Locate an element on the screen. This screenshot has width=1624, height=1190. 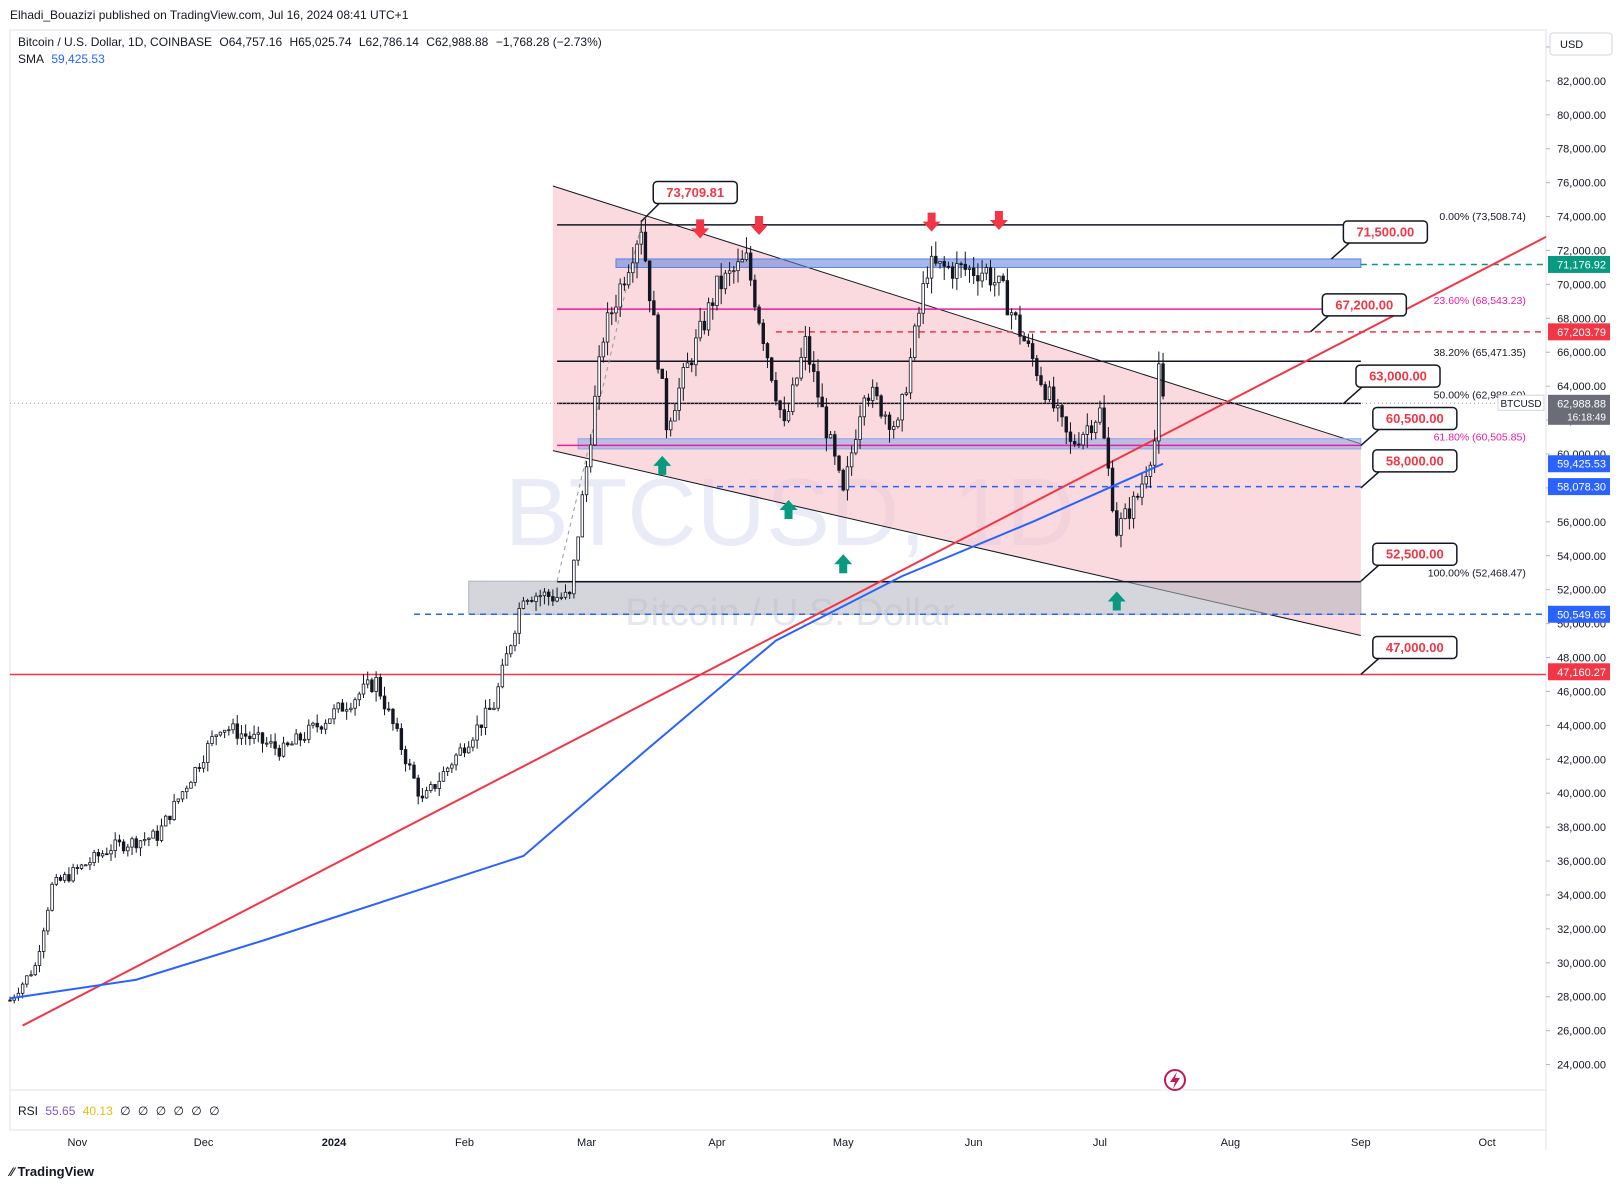
rsi-legend: RSI 55.65 40.13 ∅ ∅ ∅ ∅ ∅ ∅ is located at coordinates (121, 1111).